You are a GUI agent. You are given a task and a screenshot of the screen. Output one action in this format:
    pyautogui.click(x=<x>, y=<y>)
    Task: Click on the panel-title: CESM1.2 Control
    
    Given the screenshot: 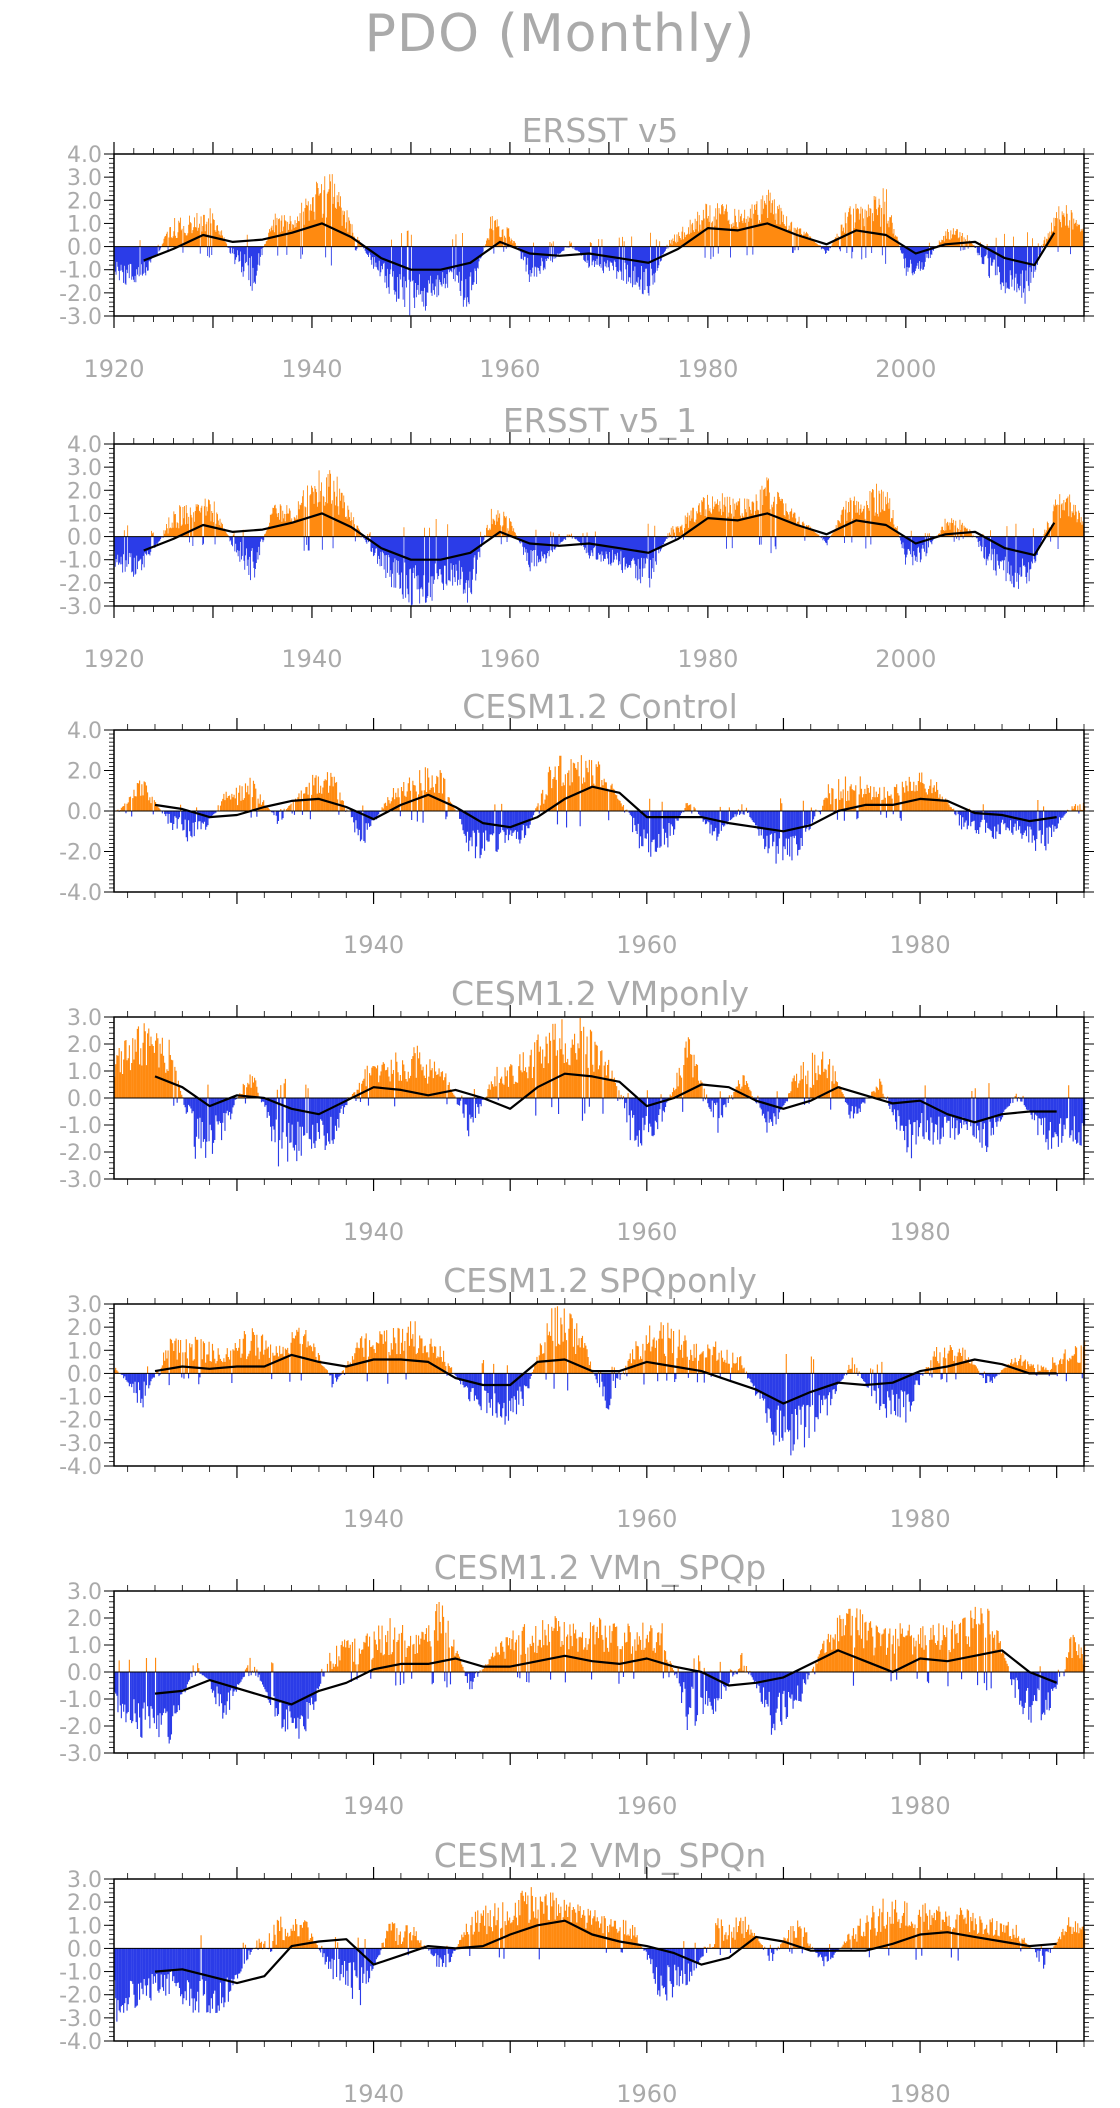 What is the action you would take?
    pyautogui.click(x=600, y=706)
    